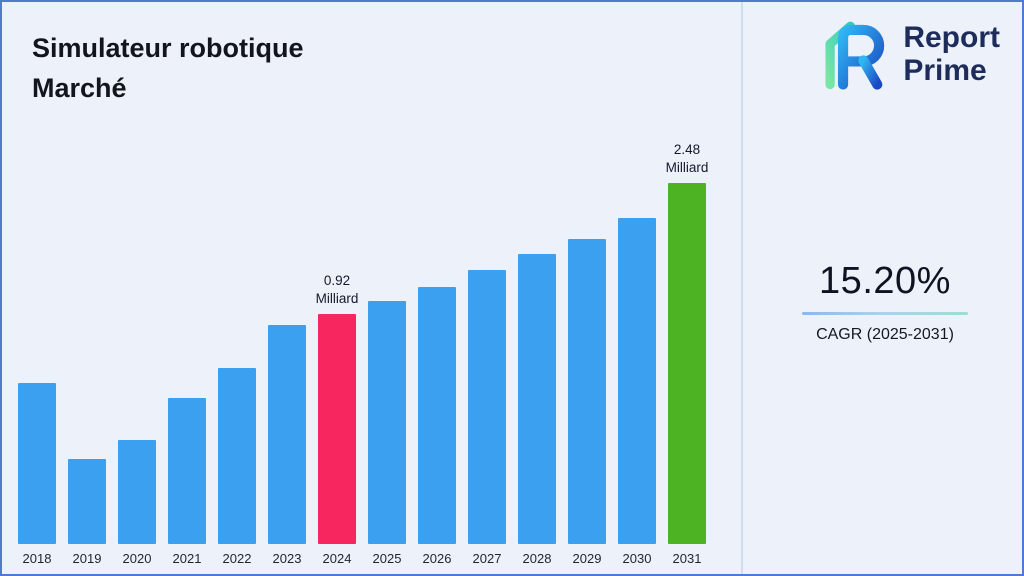 The width and height of the screenshot is (1024, 576). What do you see at coordinates (287, 434) in the screenshot?
I see `bar-2023` at bounding box center [287, 434].